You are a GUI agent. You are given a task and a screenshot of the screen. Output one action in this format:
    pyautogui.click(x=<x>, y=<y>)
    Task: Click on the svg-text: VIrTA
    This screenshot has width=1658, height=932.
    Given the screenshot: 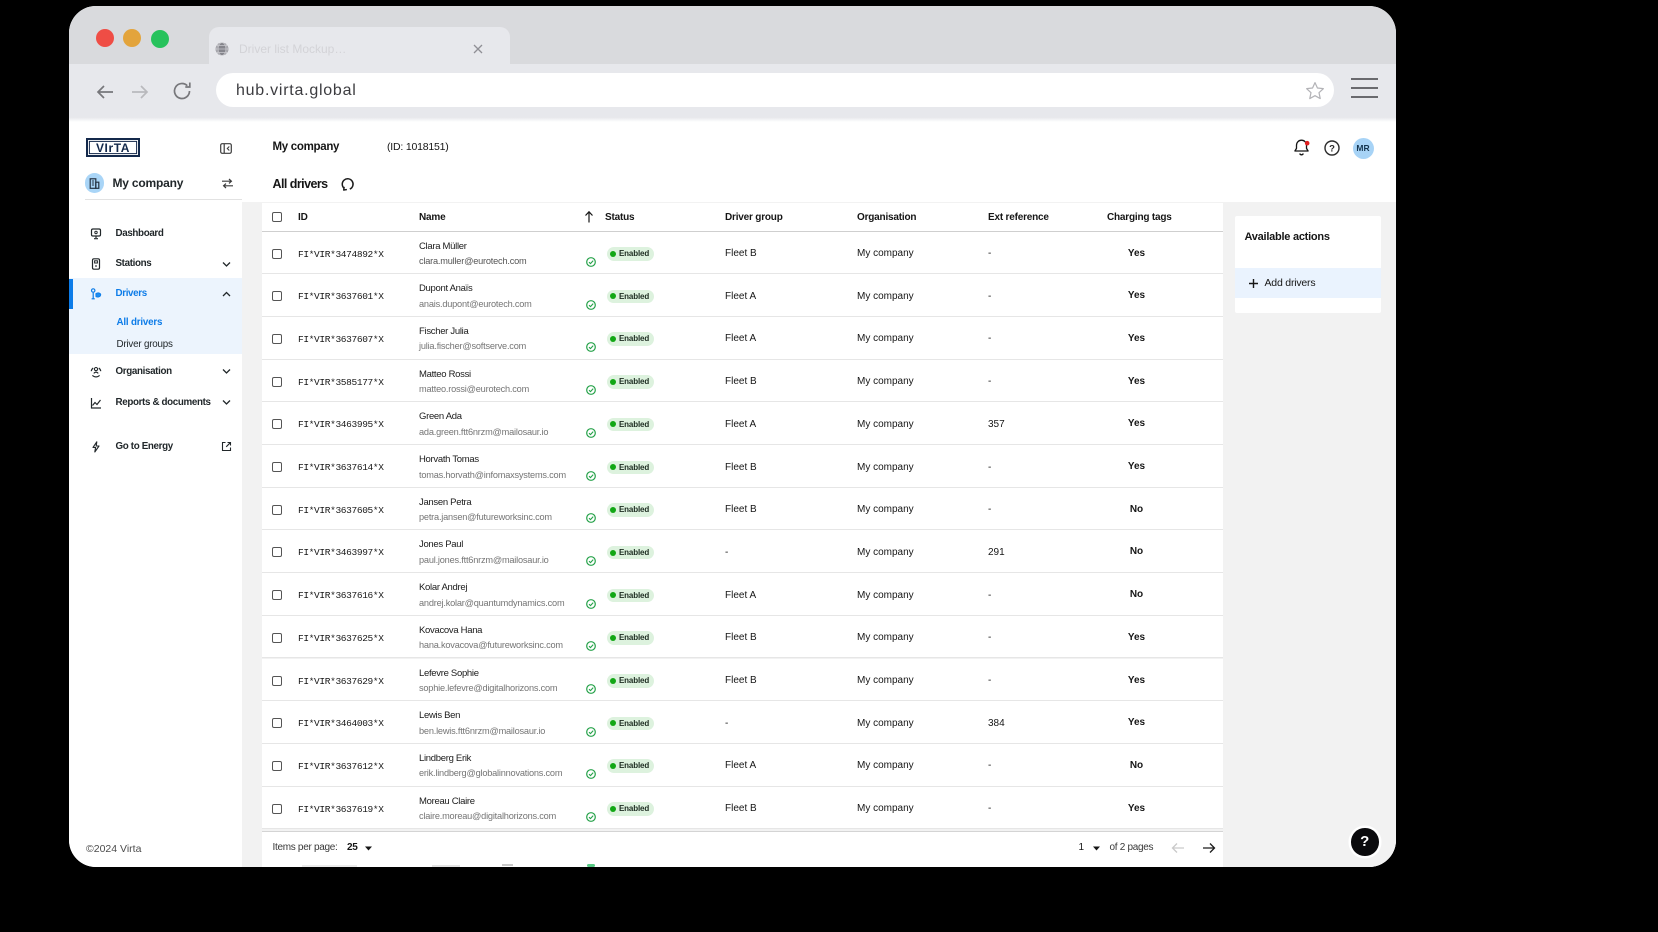 What is the action you would take?
    pyautogui.click(x=113, y=148)
    